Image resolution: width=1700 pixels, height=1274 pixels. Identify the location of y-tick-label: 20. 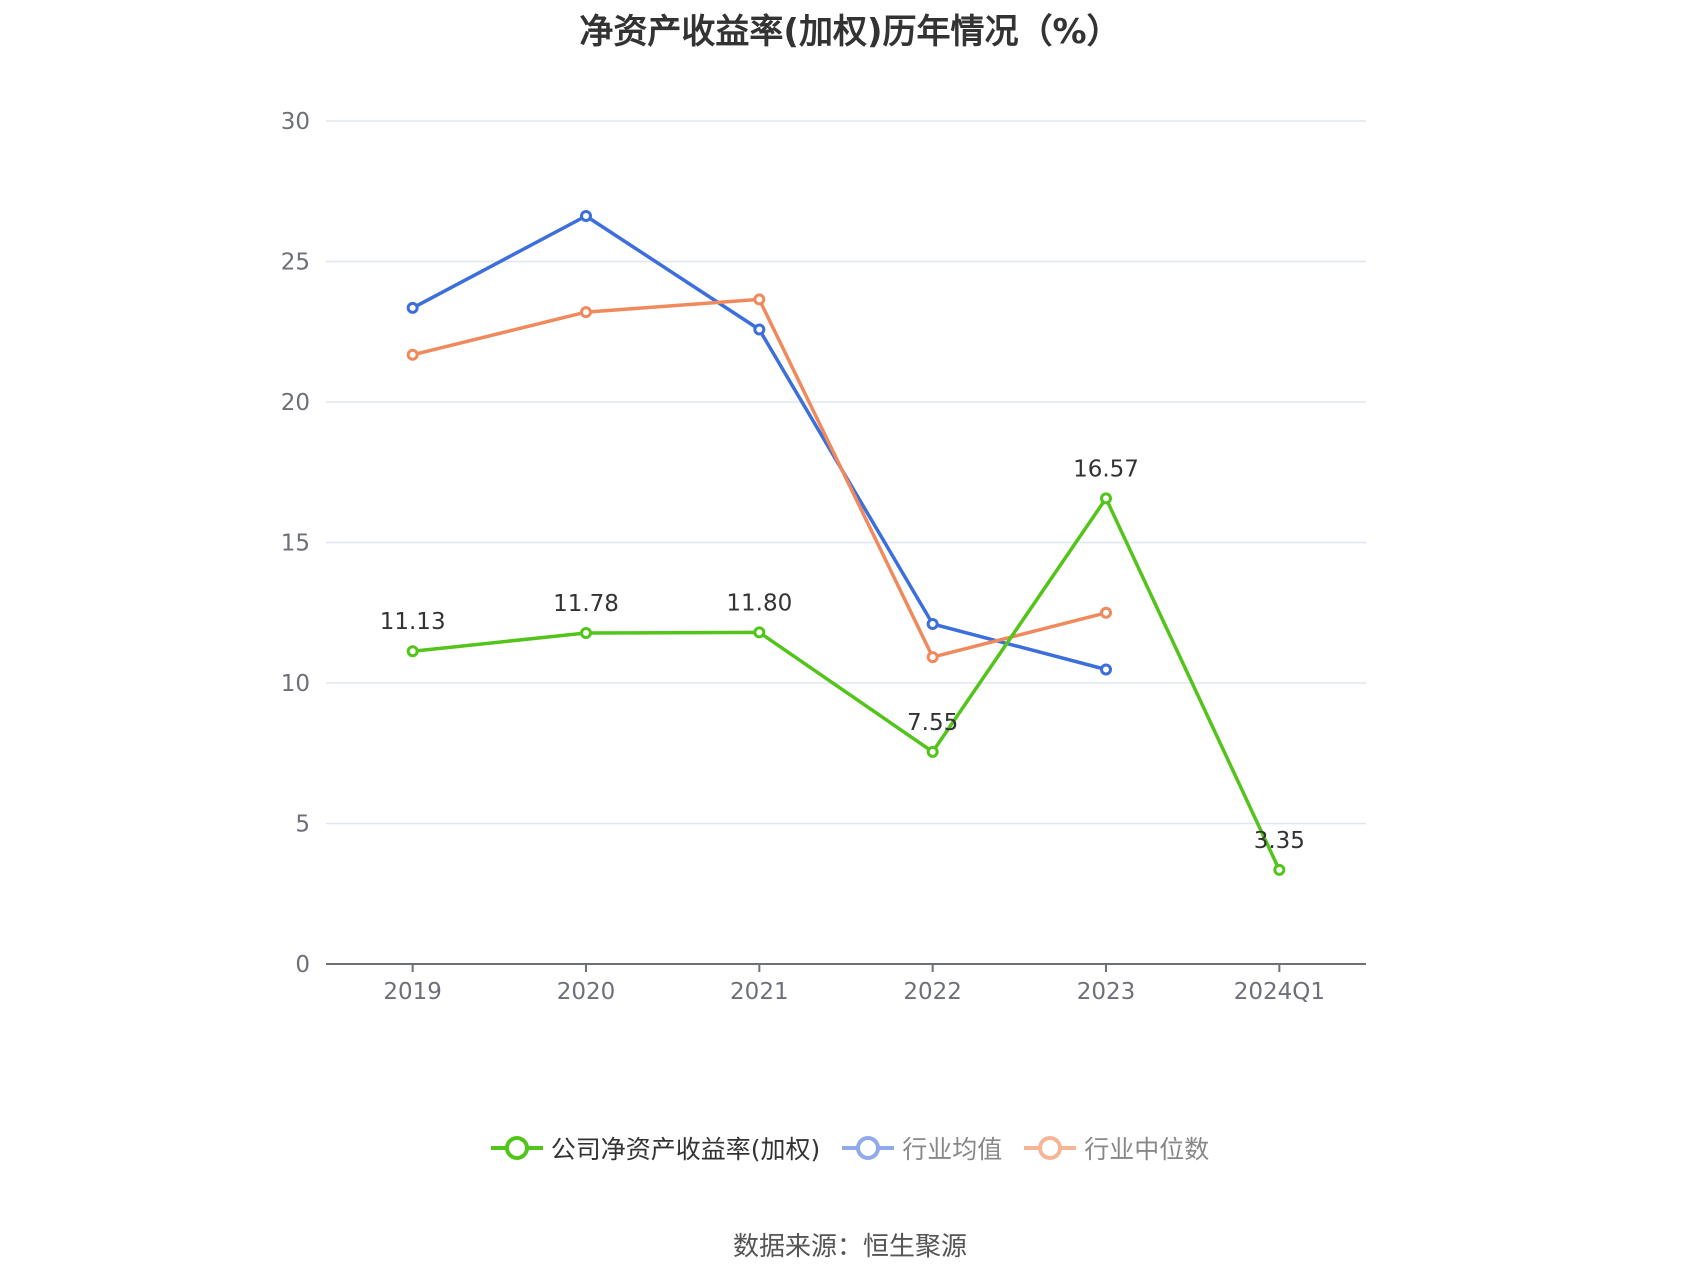
(295, 403).